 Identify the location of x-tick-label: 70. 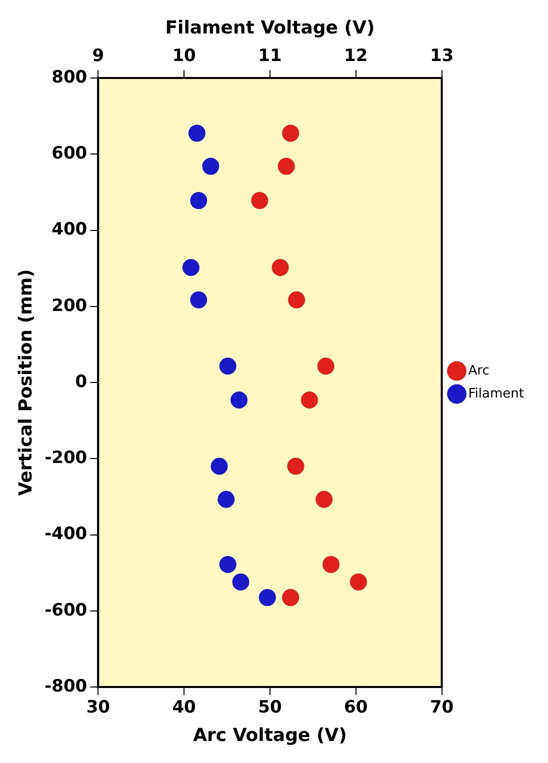
(442, 708).